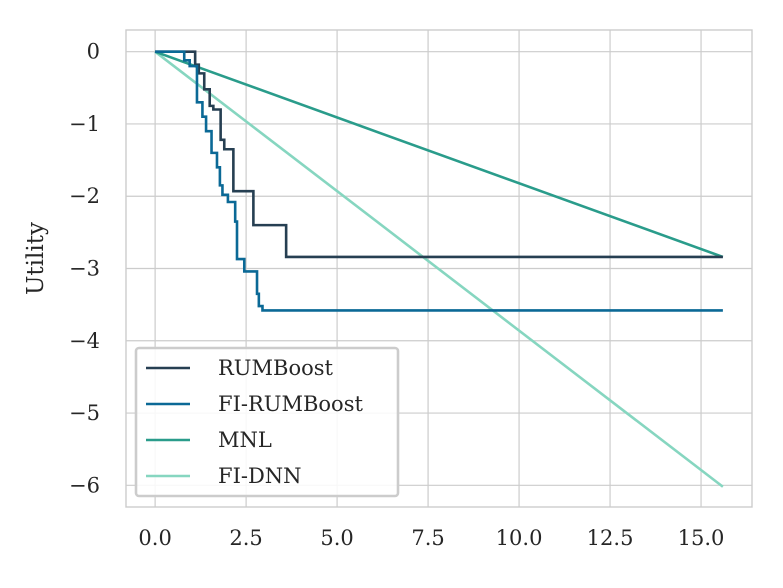  I want to click on y-tick-label: −4, so click(84, 341).